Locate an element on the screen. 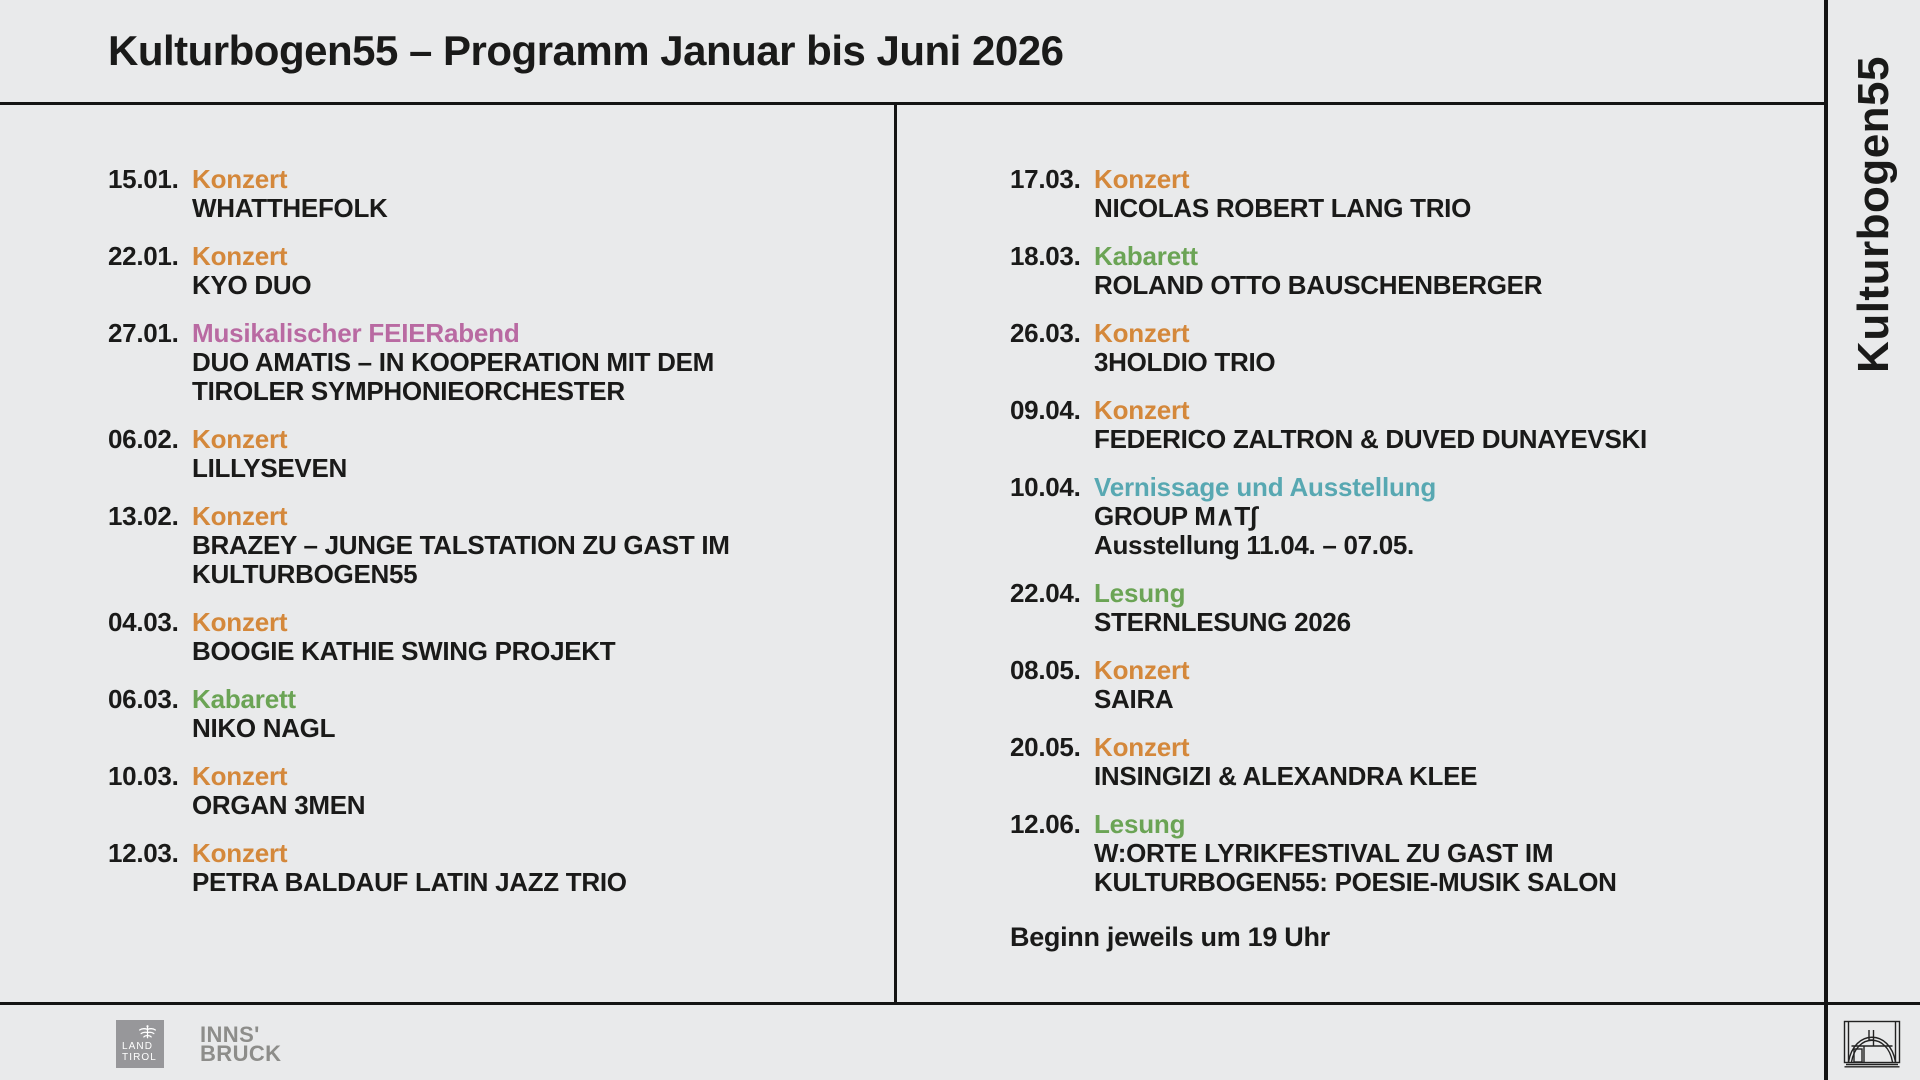 The width and height of the screenshot is (1920, 1080). kulturbogen-arch-icon is located at coordinates (1872, 1044).